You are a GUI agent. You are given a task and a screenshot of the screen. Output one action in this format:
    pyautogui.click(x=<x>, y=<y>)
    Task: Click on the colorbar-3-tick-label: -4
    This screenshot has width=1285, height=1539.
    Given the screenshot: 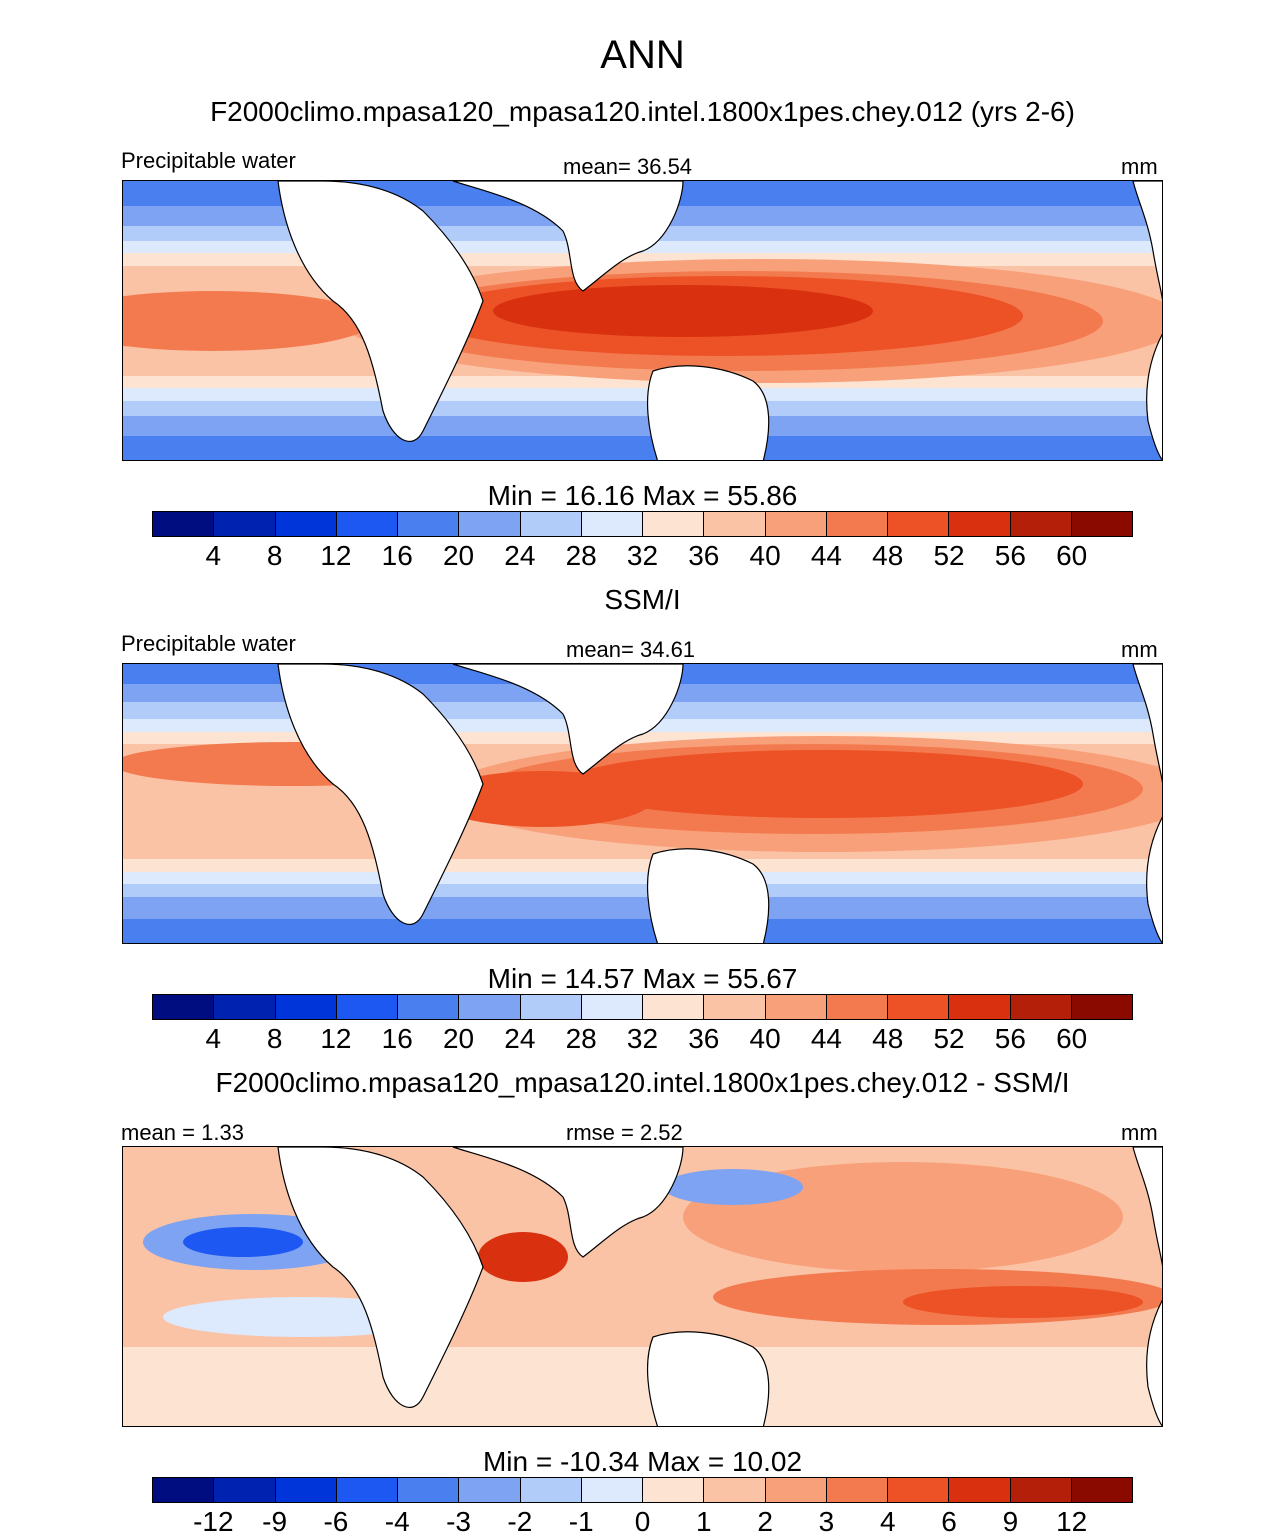 What is the action you would take?
    pyautogui.click(x=397, y=1521)
    